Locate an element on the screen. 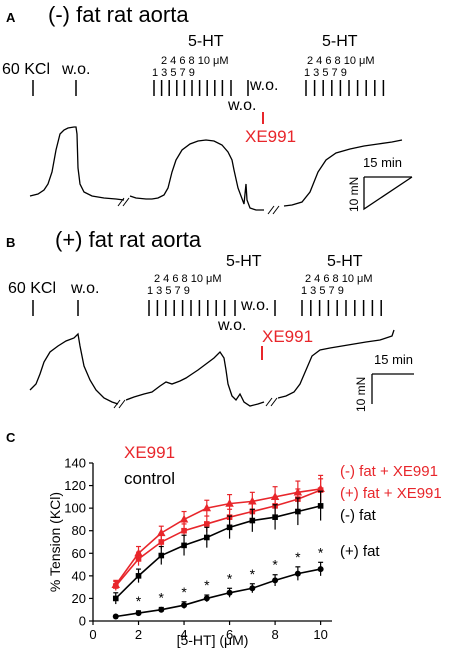 The width and height of the screenshot is (454, 650). panel-b-dose-bottom-2: 1 3 5 7 9 is located at coordinates (322, 291).